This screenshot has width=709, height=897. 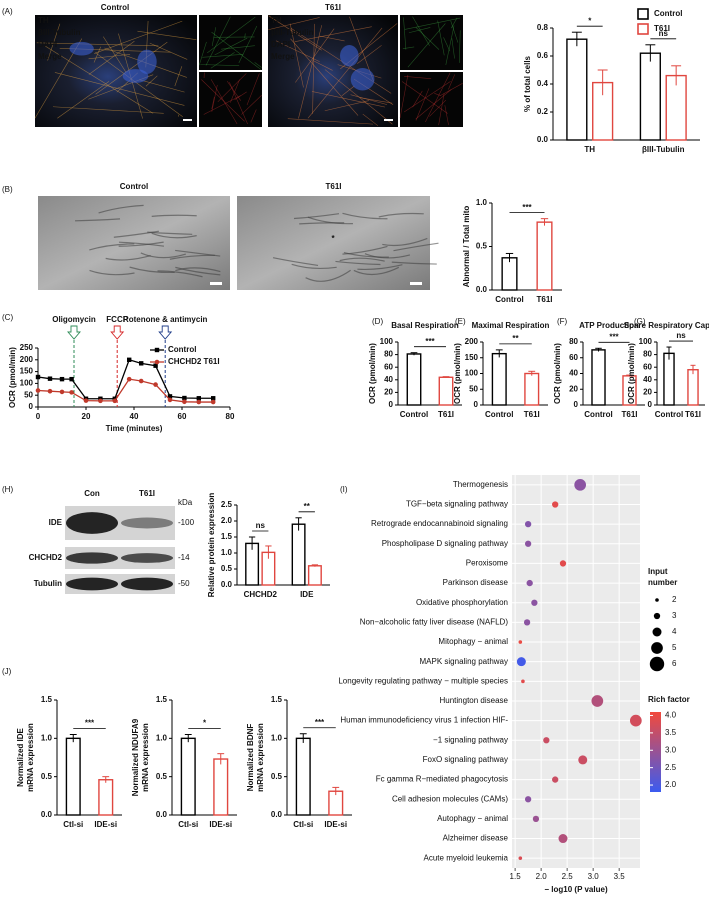 What do you see at coordinates (647, 379) in the screenshot?
I see `y-tick-label: 40` at bounding box center [647, 379].